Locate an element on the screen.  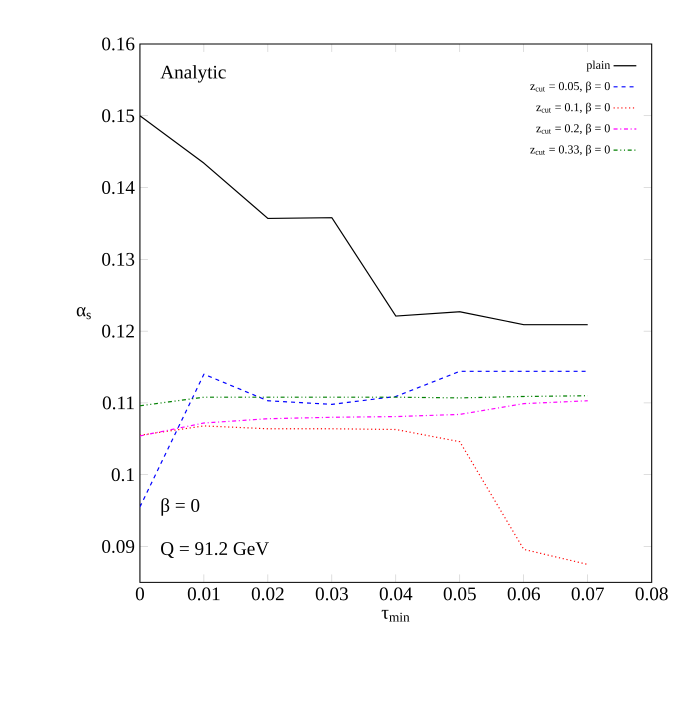
x-tick-label: 0.01 is located at coordinates (204, 593).